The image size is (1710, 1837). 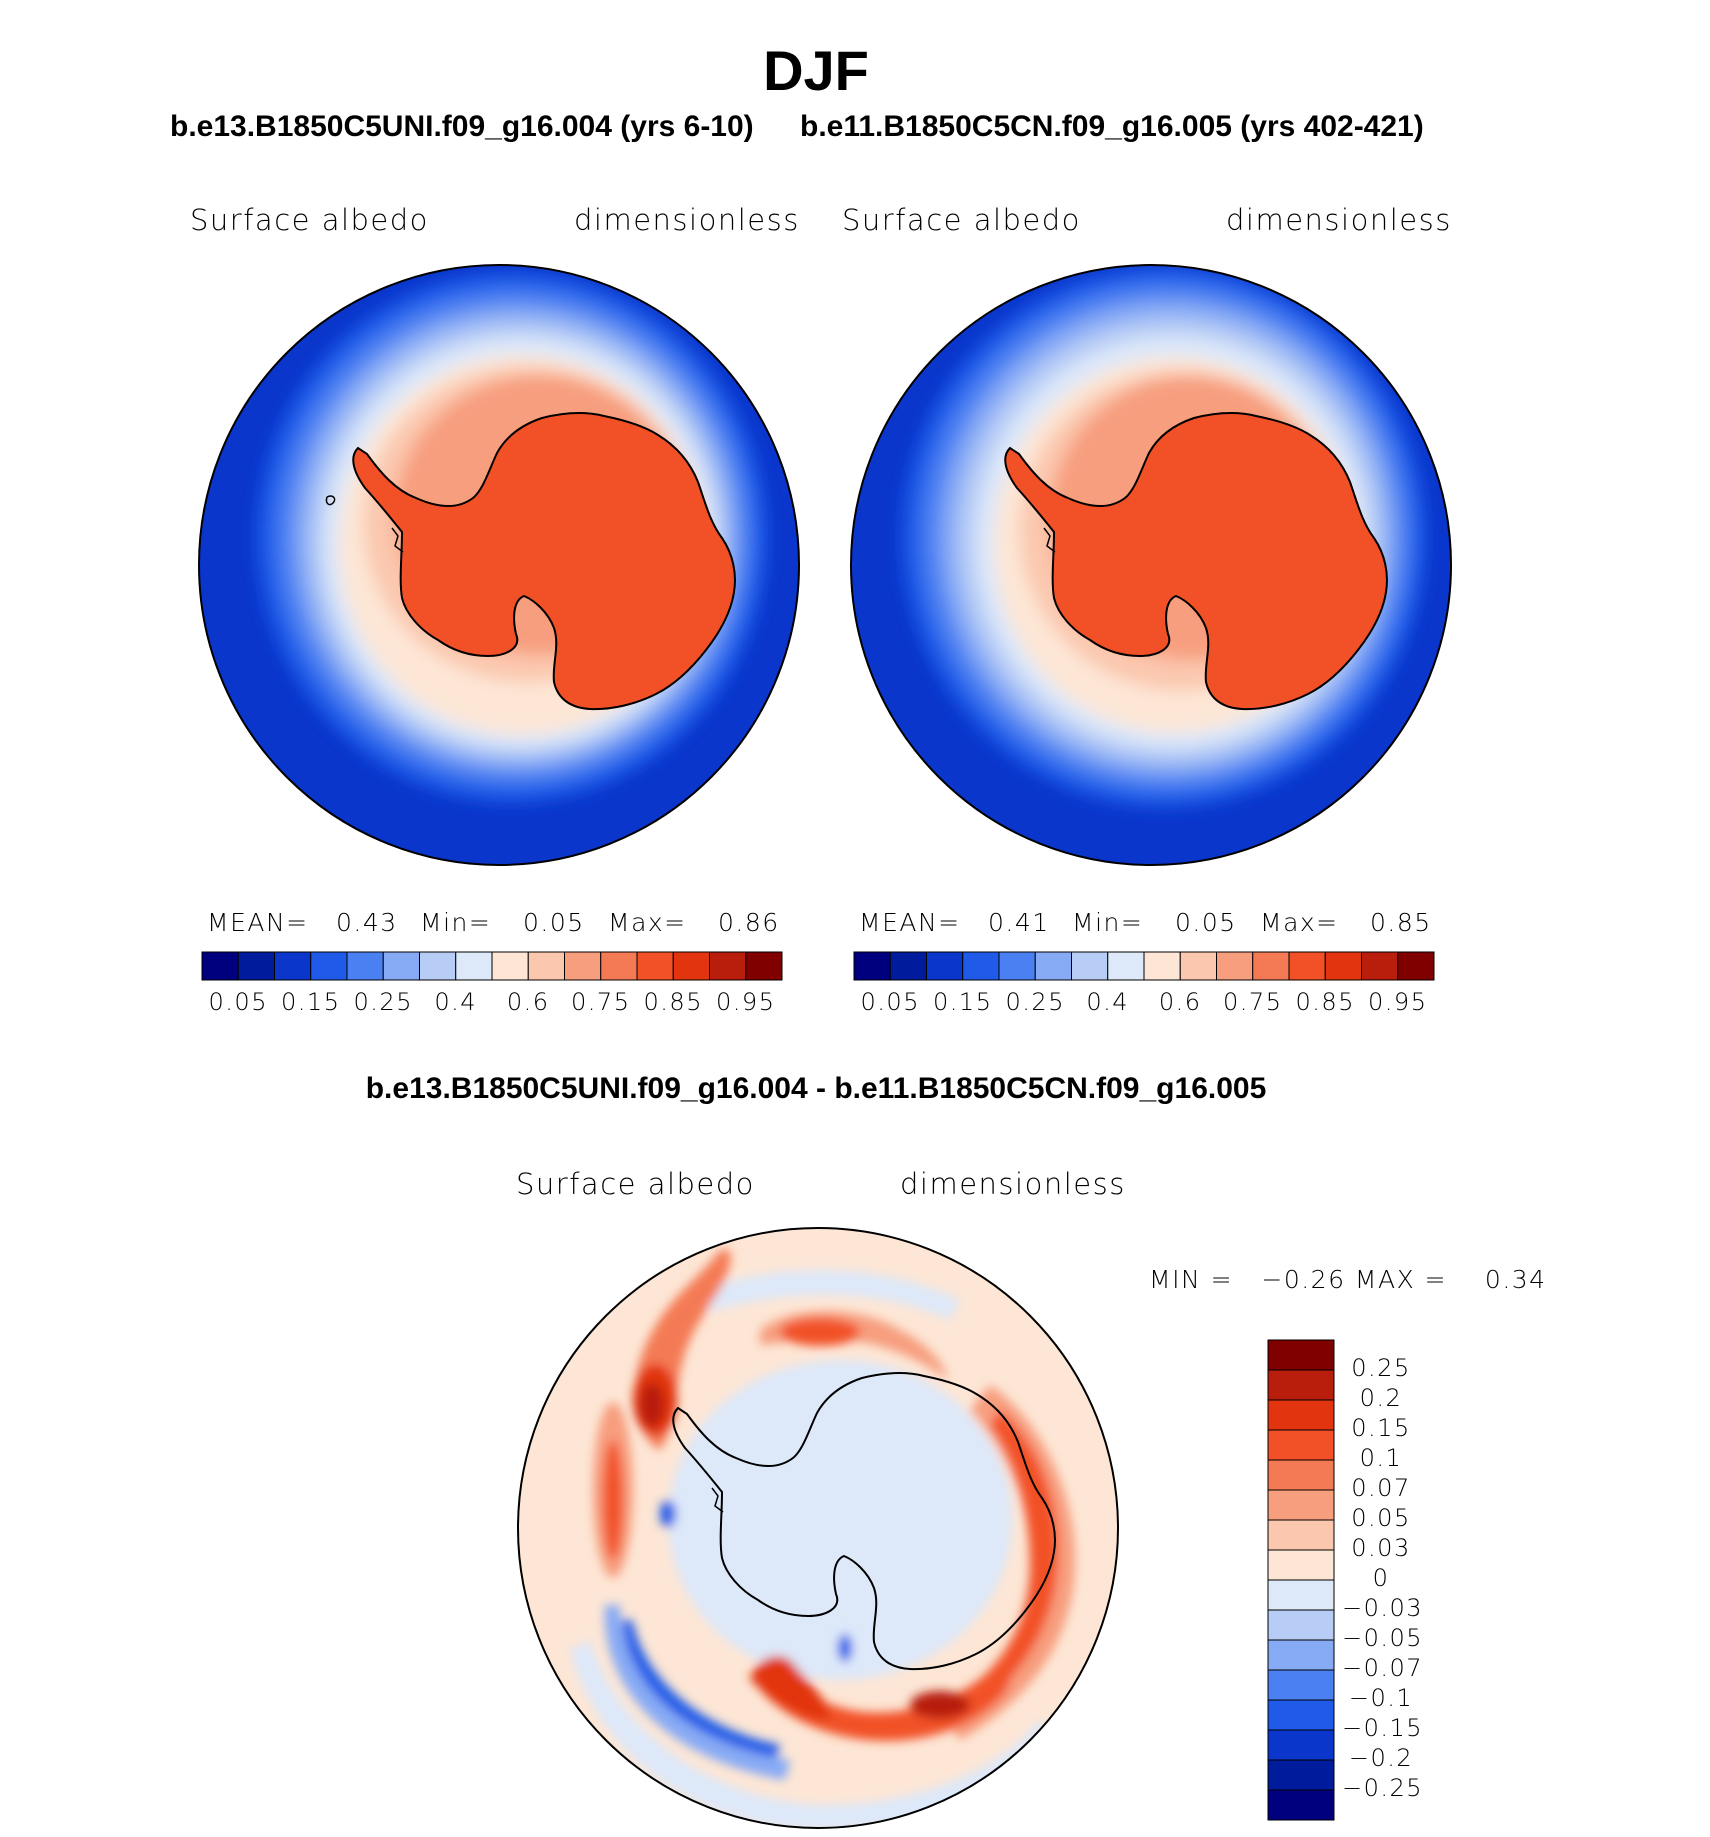 I want to click on difference-colorbar-tick-label: 0.03, so click(x=1381, y=1548).